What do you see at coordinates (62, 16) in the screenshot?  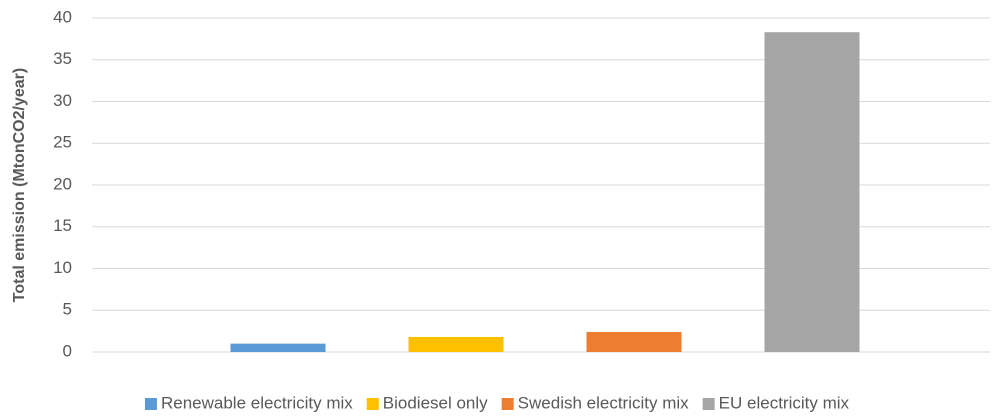 I see `y-tick-label: 40` at bounding box center [62, 16].